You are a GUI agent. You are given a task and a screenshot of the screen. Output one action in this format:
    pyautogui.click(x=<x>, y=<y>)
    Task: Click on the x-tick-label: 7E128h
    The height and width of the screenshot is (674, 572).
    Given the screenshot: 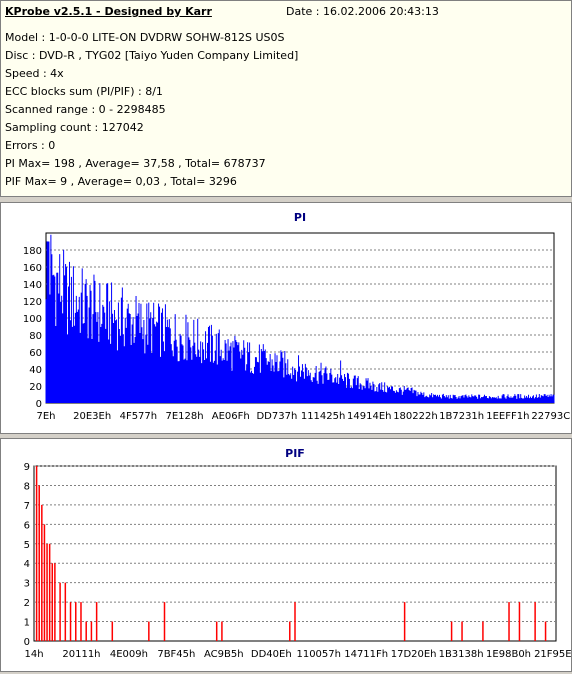 What is the action you would take?
    pyautogui.click(x=184, y=416)
    